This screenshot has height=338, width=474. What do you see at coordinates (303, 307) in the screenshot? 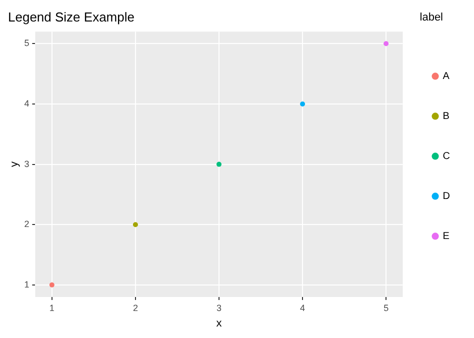
I see `x-tick-label: 4` at bounding box center [303, 307].